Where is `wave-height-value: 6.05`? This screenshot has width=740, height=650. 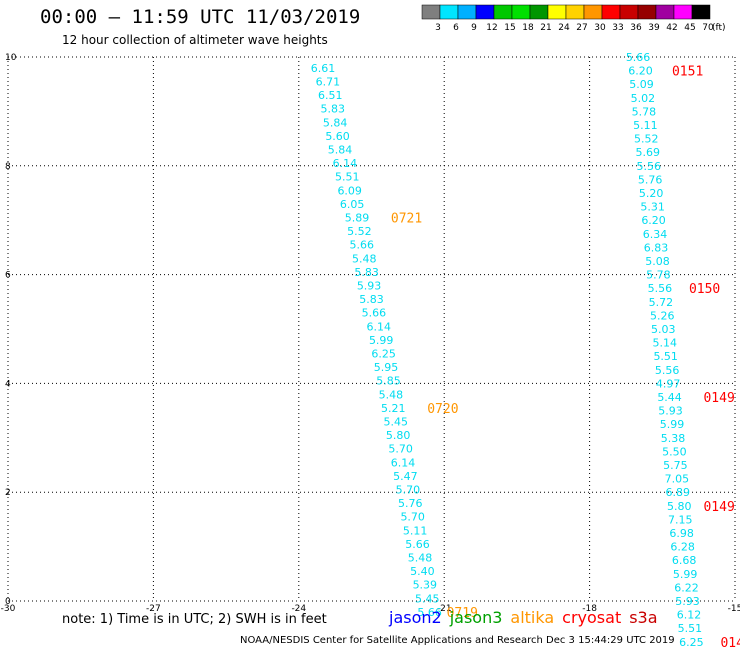 wave-height-value: 6.05 is located at coordinates (352, 204).